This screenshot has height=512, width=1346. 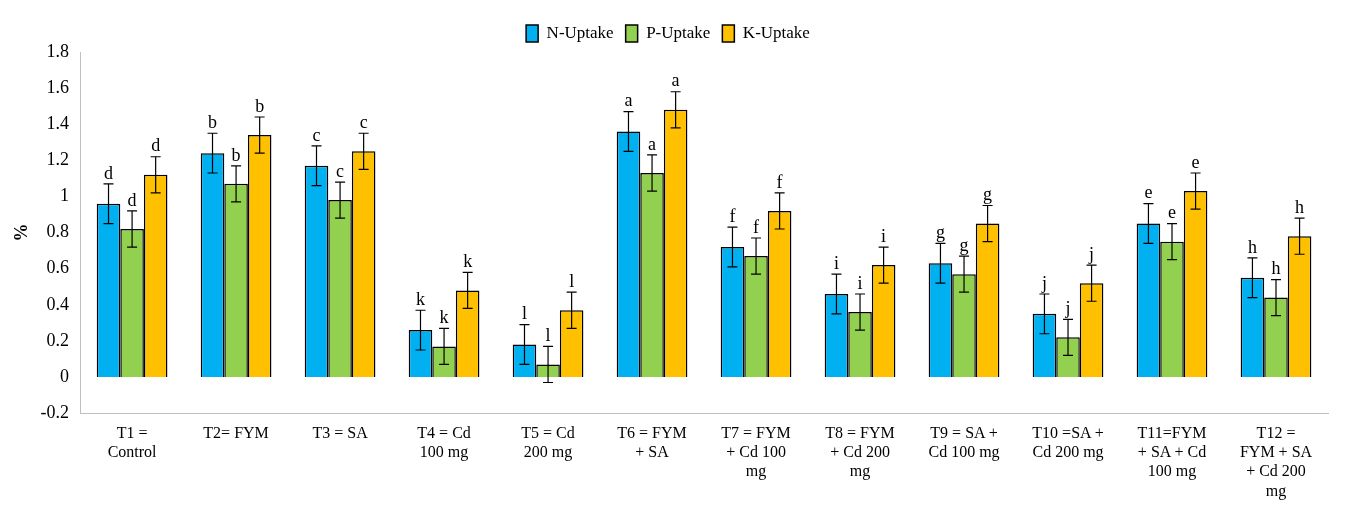 I want to click on x-tick-label: T10 =SA + Cd 200 mg, so click(x=1068, y=443).